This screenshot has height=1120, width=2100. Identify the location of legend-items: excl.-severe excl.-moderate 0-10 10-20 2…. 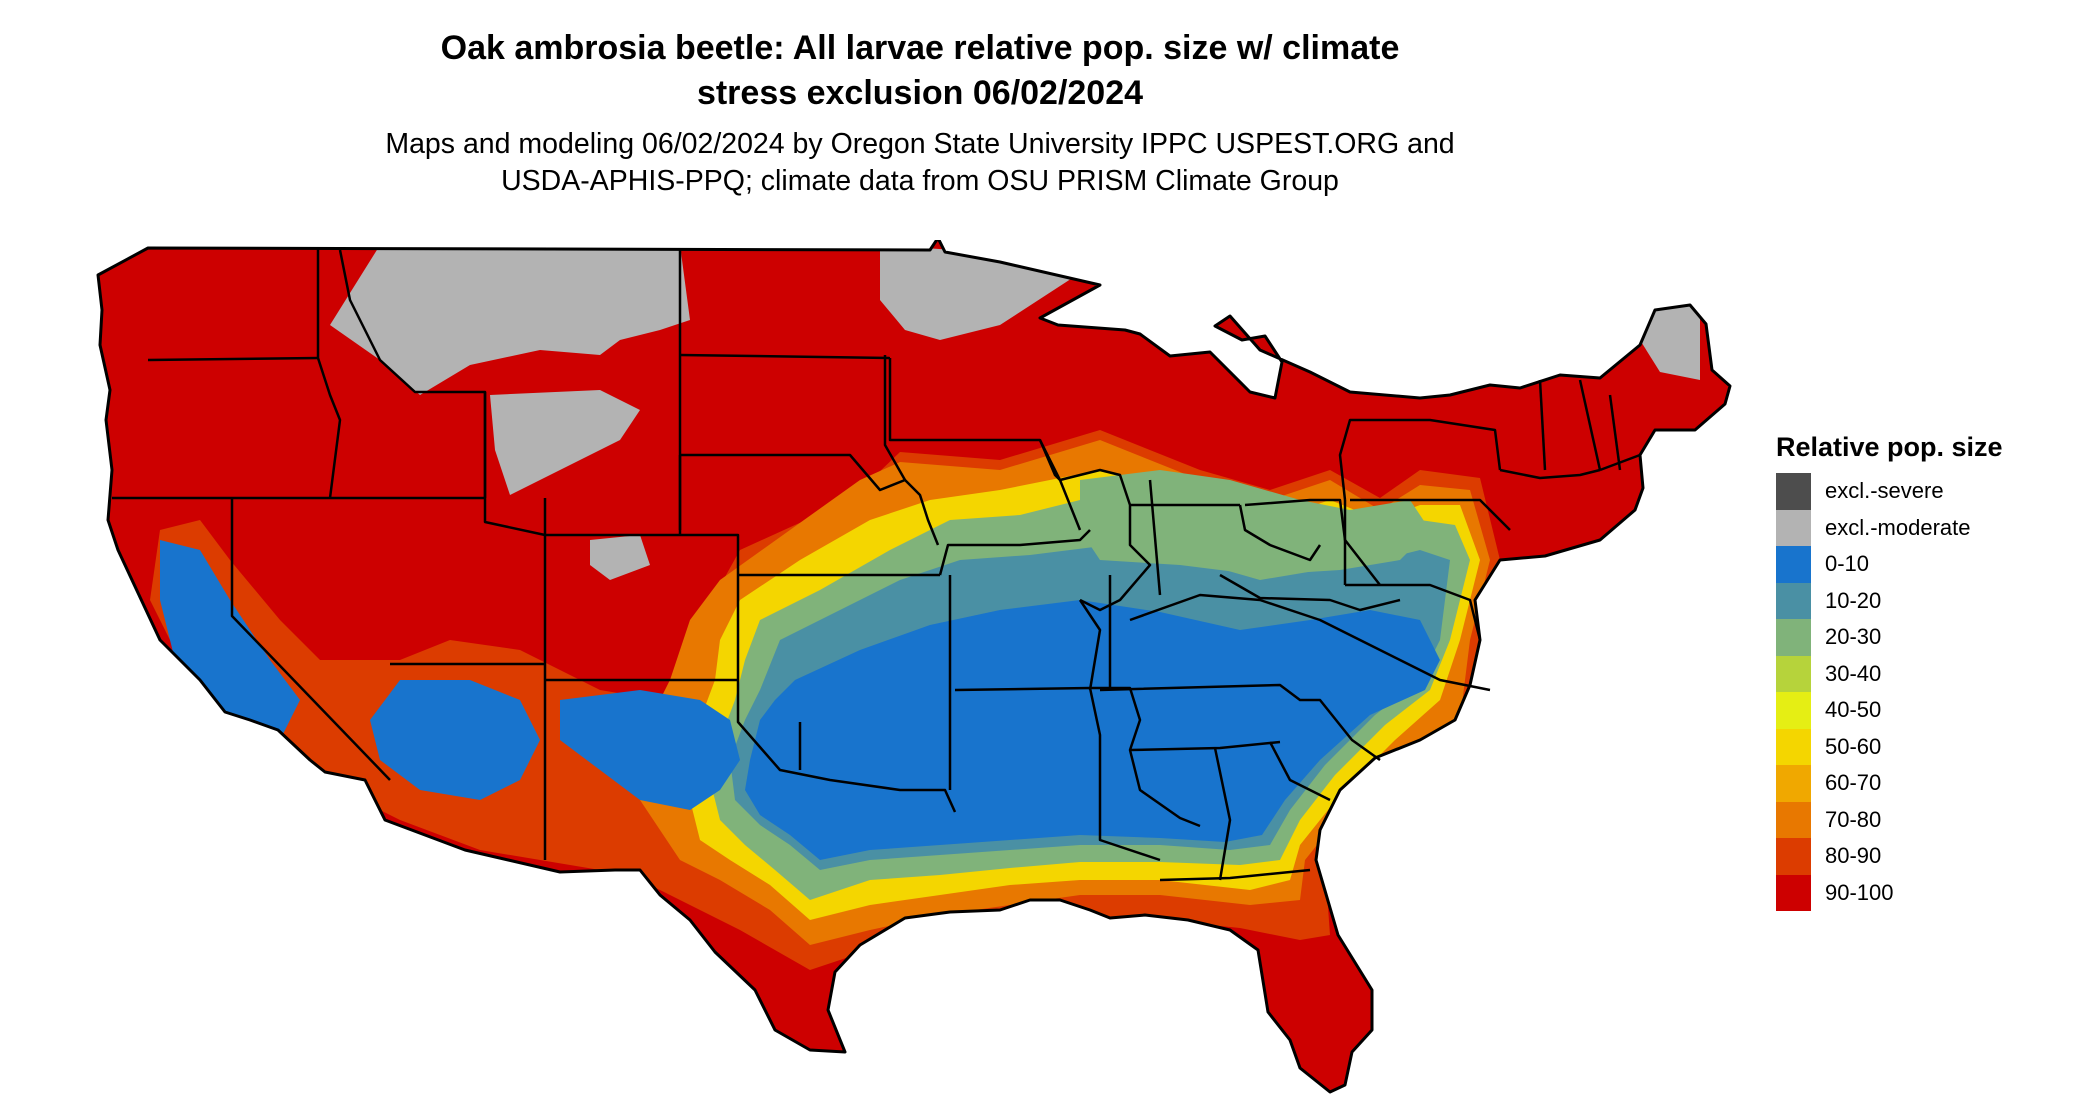
(1889, 692).